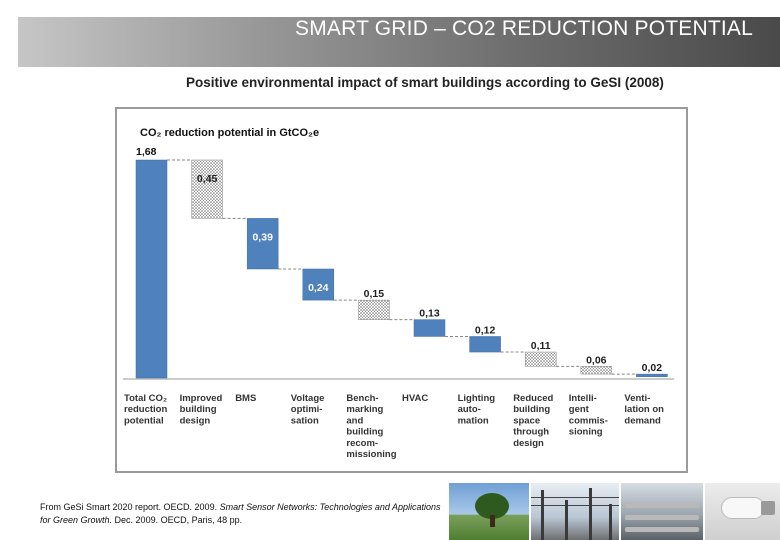  I want to click on value-label: 0,13, so click(429, 314).